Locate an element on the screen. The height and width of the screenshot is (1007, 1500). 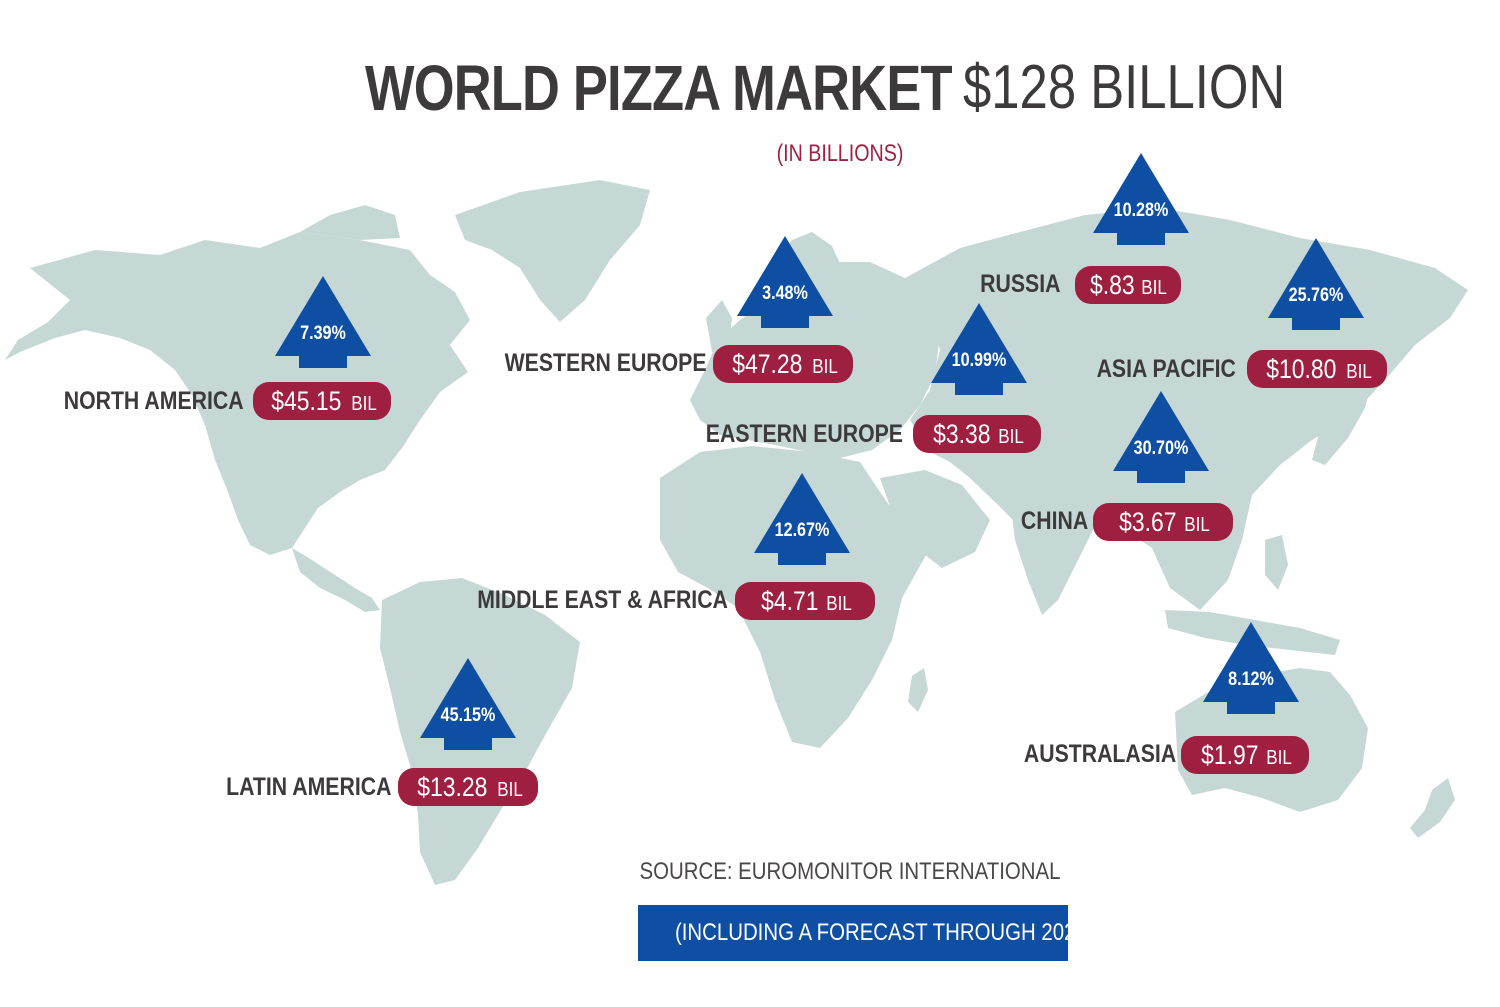
region-name: AUSTRALASIA is located at coordinates (1099, 754).